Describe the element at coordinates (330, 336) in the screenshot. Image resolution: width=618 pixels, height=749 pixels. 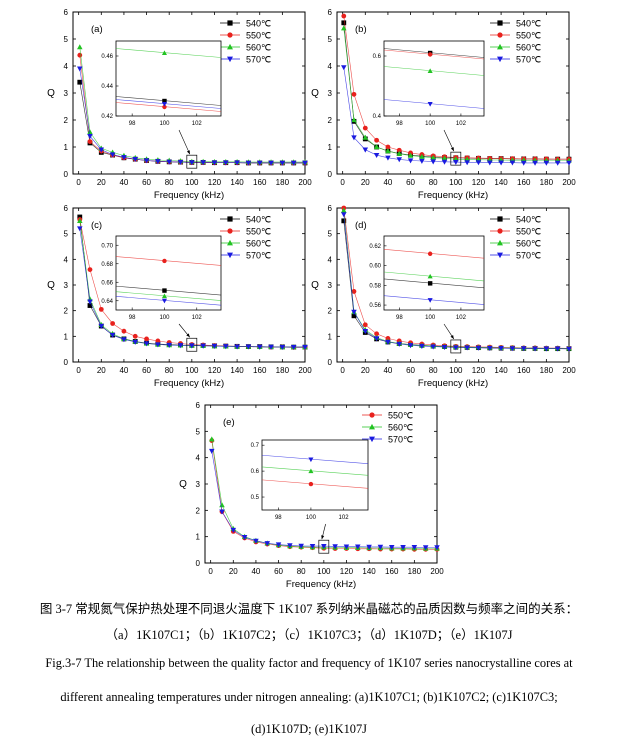
I see `y-tick-label: 1` at that location.